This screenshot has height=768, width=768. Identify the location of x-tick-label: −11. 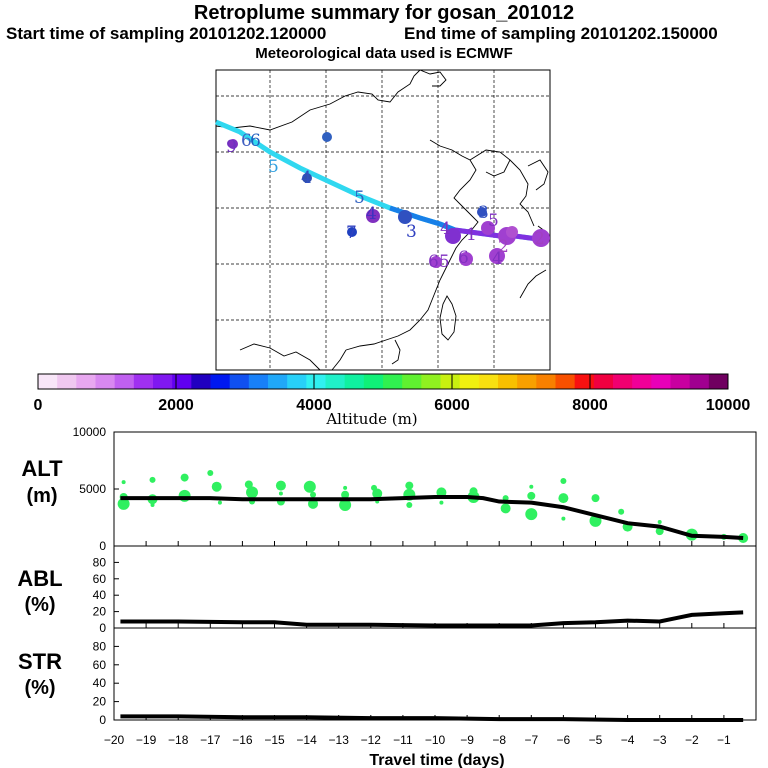
(403, 740).